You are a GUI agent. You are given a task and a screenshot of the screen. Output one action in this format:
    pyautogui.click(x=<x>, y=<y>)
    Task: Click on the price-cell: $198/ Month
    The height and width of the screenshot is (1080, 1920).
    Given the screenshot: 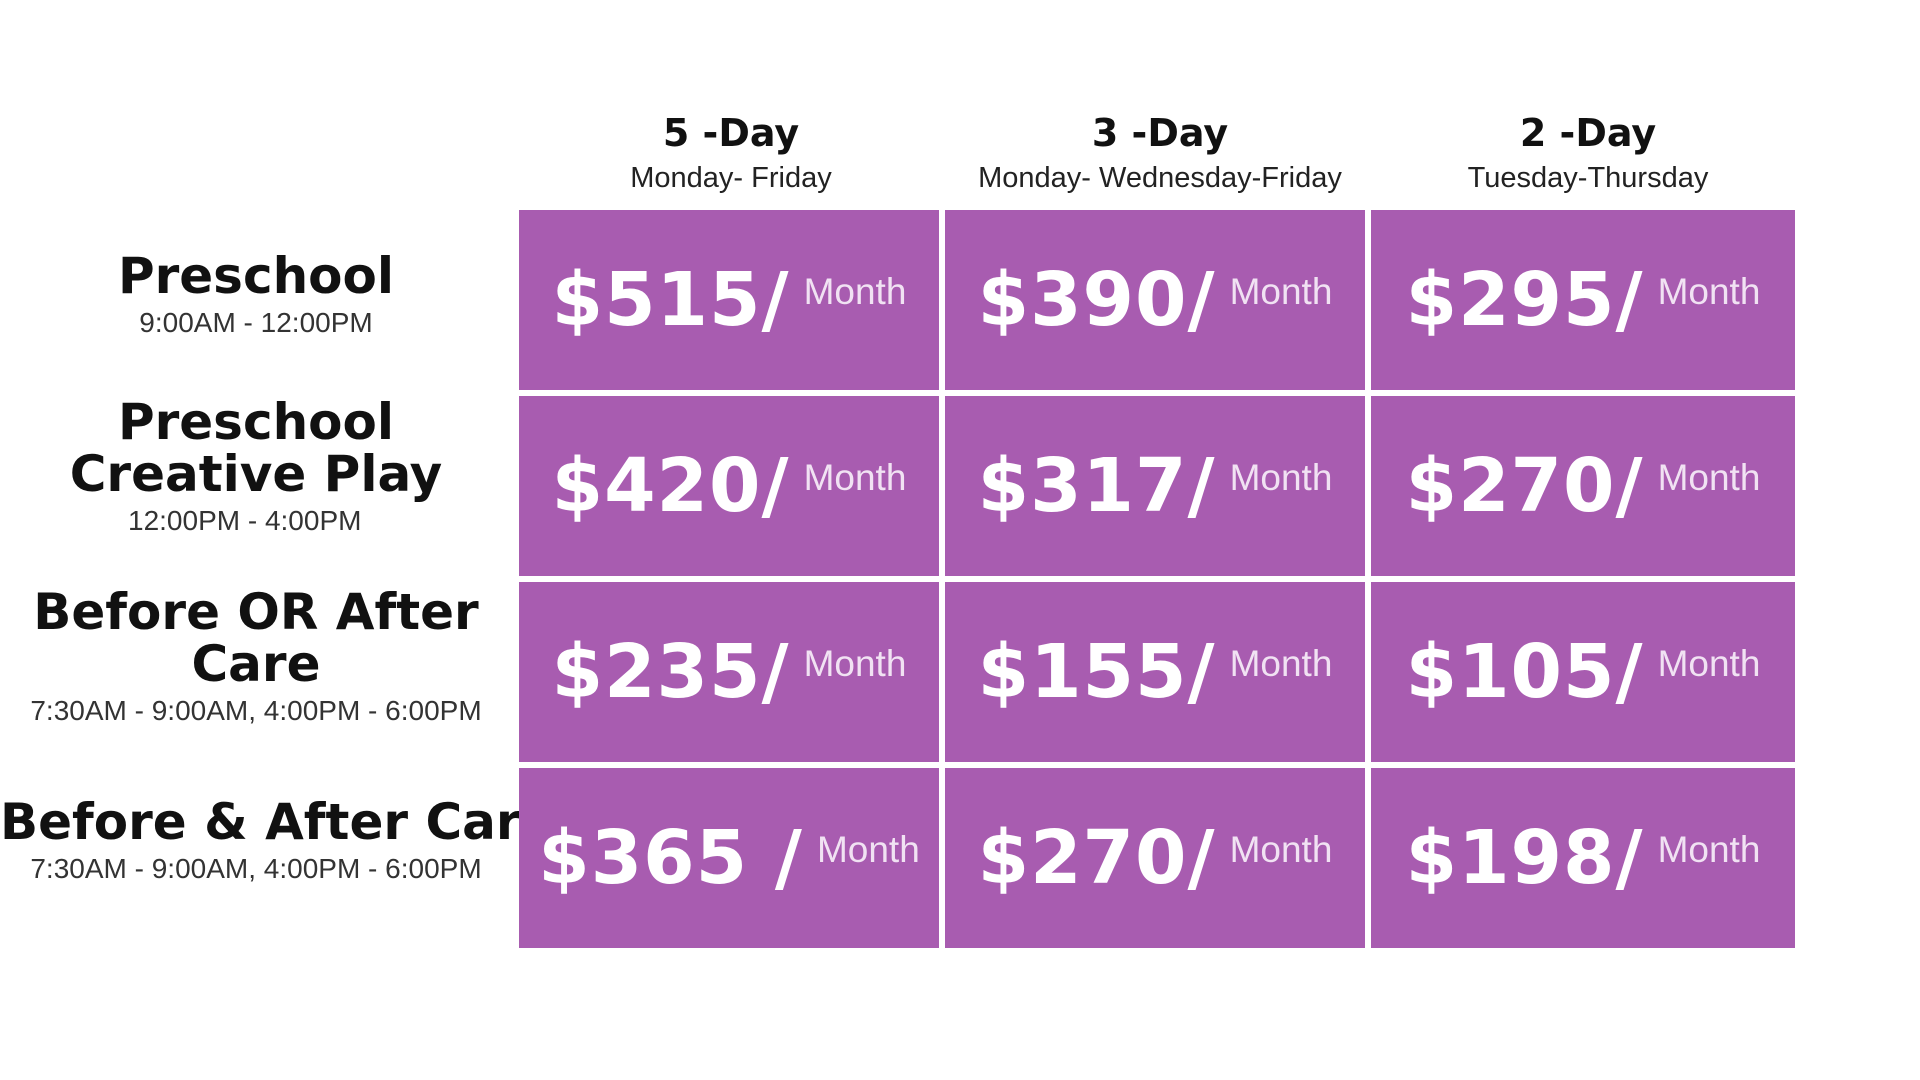 What is the action you would take?
    pyautogui.click(x=1583, y=858)
    